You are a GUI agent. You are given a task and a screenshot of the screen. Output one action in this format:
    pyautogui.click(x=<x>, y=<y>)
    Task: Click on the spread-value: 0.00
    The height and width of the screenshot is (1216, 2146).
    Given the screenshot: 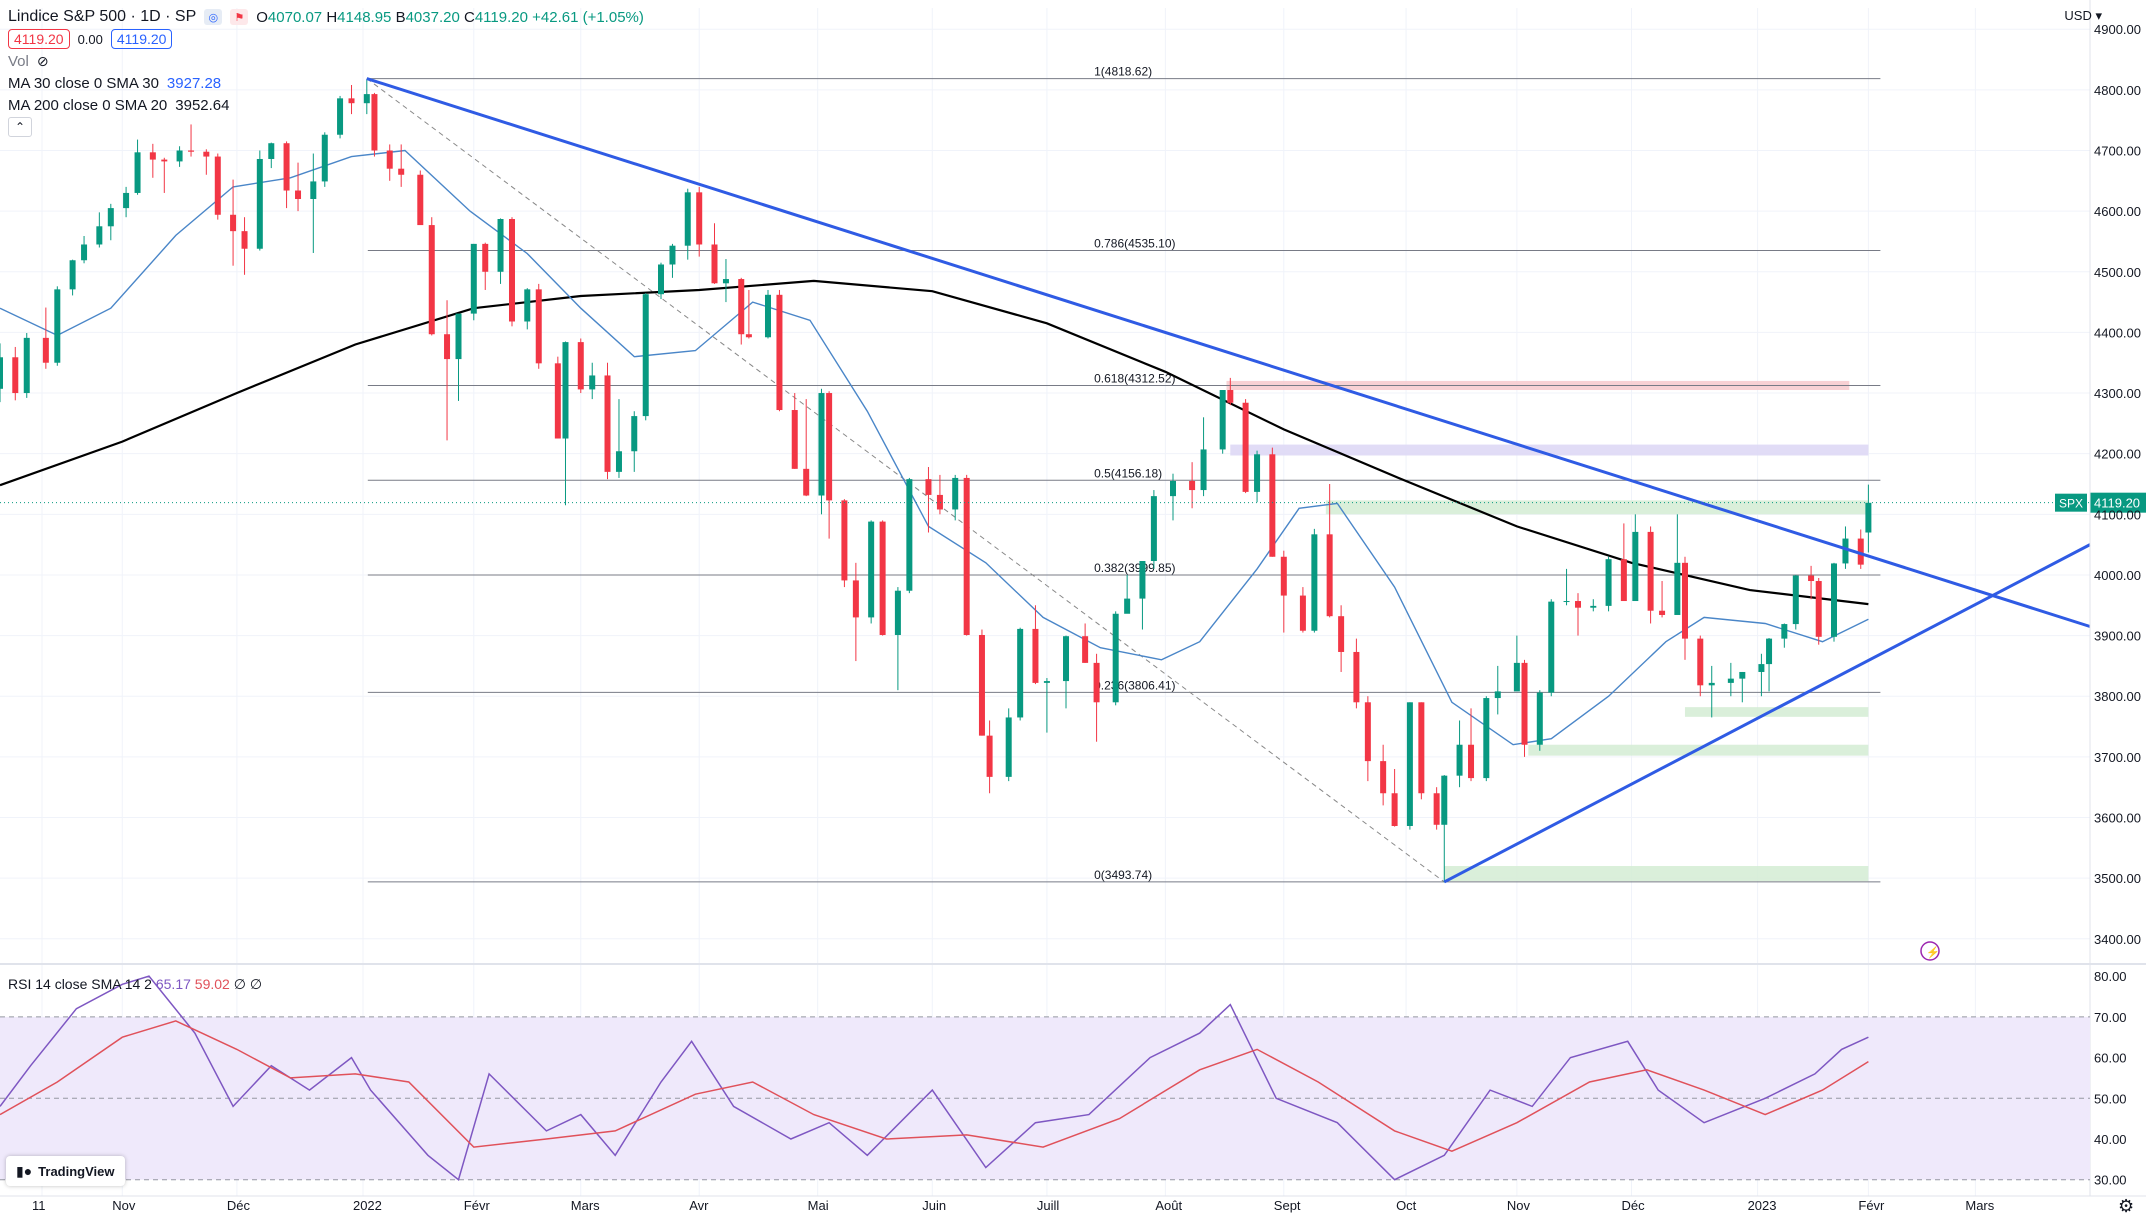 What is the action you would take?
    pyautogui.click(x=90, y=39)
    